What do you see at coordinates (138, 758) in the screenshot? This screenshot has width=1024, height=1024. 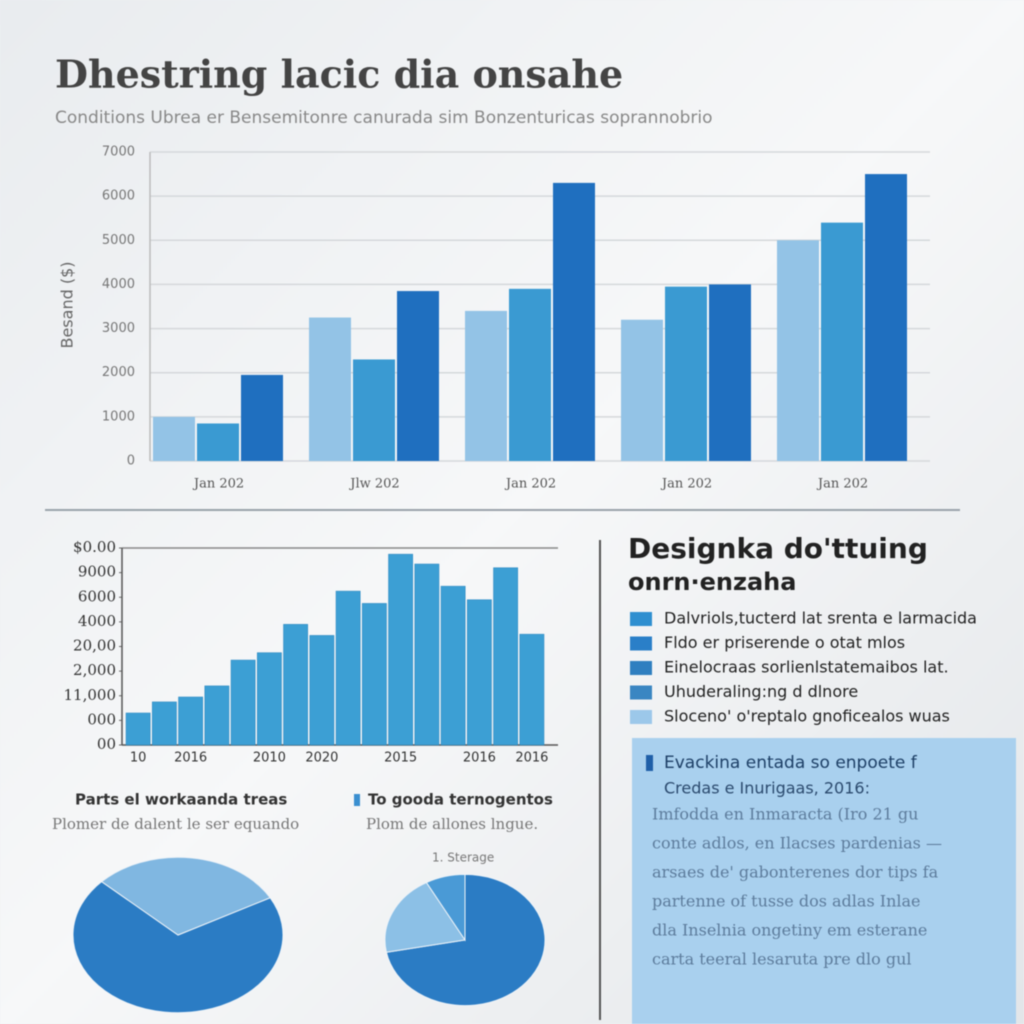 I see `x-tick-label: 10` at bounding box center [138, 758].